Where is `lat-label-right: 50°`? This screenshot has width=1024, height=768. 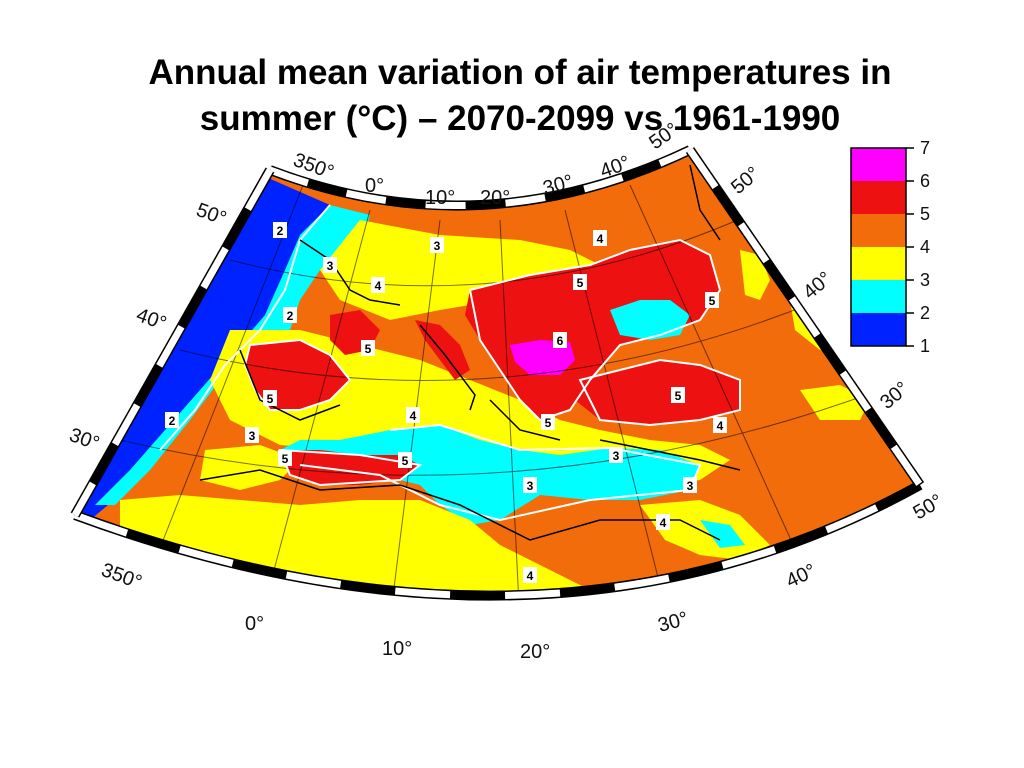
lat-label-right: 50° is located at coordinates (745, 181).